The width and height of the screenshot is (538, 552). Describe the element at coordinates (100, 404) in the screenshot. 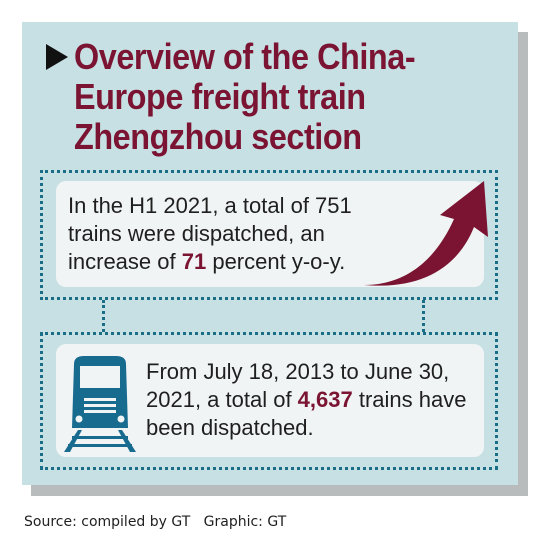

I see `train-icon` at that location.